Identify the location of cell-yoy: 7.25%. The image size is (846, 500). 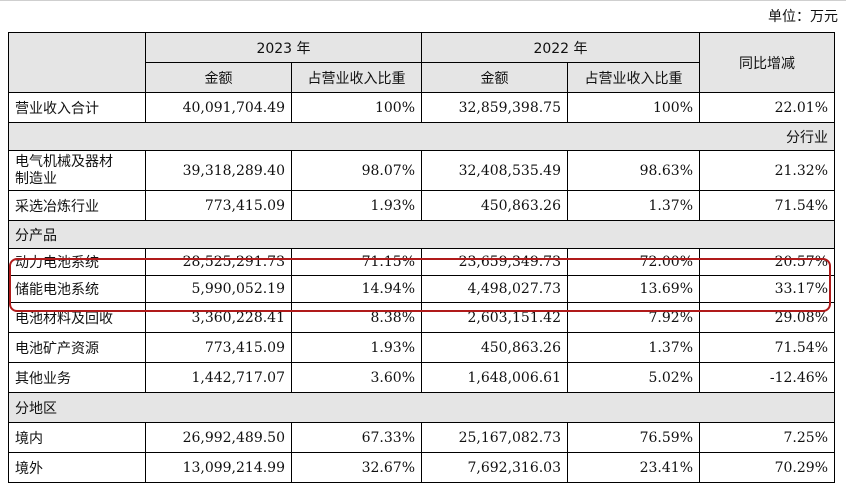
(767, 437).